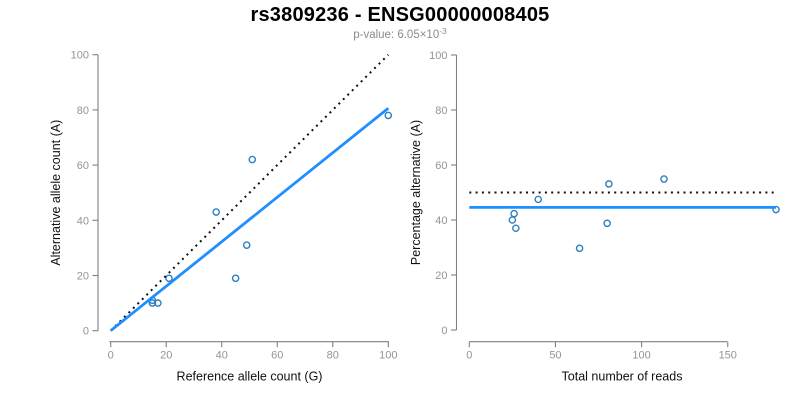 The height and width of the screenshot is (400, 800). What do you see at coordinates (622, 377) in the screenshot?
I see `x-axis-title: Total number of reads` at bounding box center [622, 377].